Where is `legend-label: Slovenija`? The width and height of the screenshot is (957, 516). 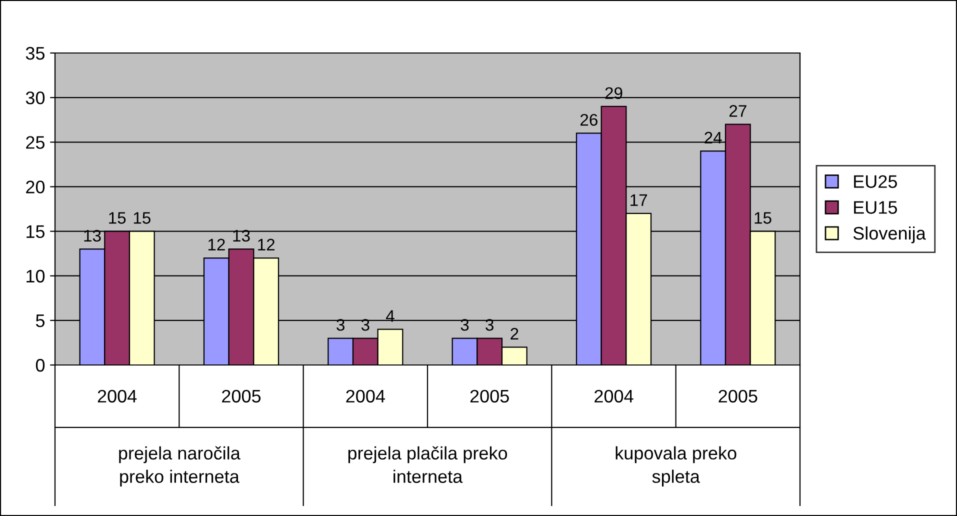 legend-label: Slovenija is located at coordinates (889, 235).